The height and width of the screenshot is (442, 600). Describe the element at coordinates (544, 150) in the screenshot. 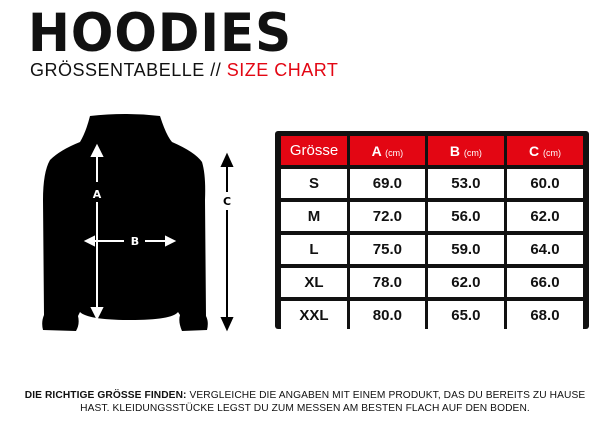

I see `header-c: C (cm)` at that location.